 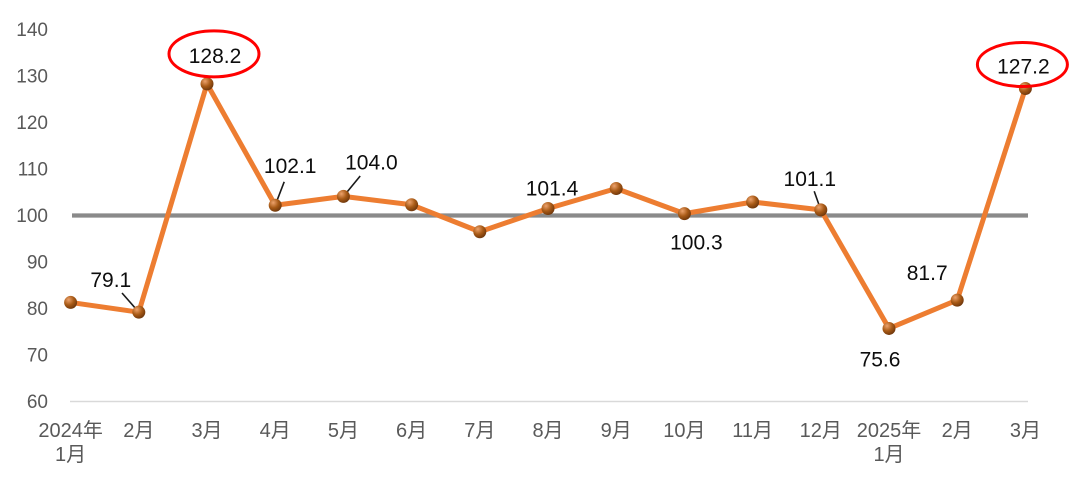 What do you see at coordinates (552, 188) in the screenshot?
I see `data-label: 101.4` at bounding box center [552, 188].